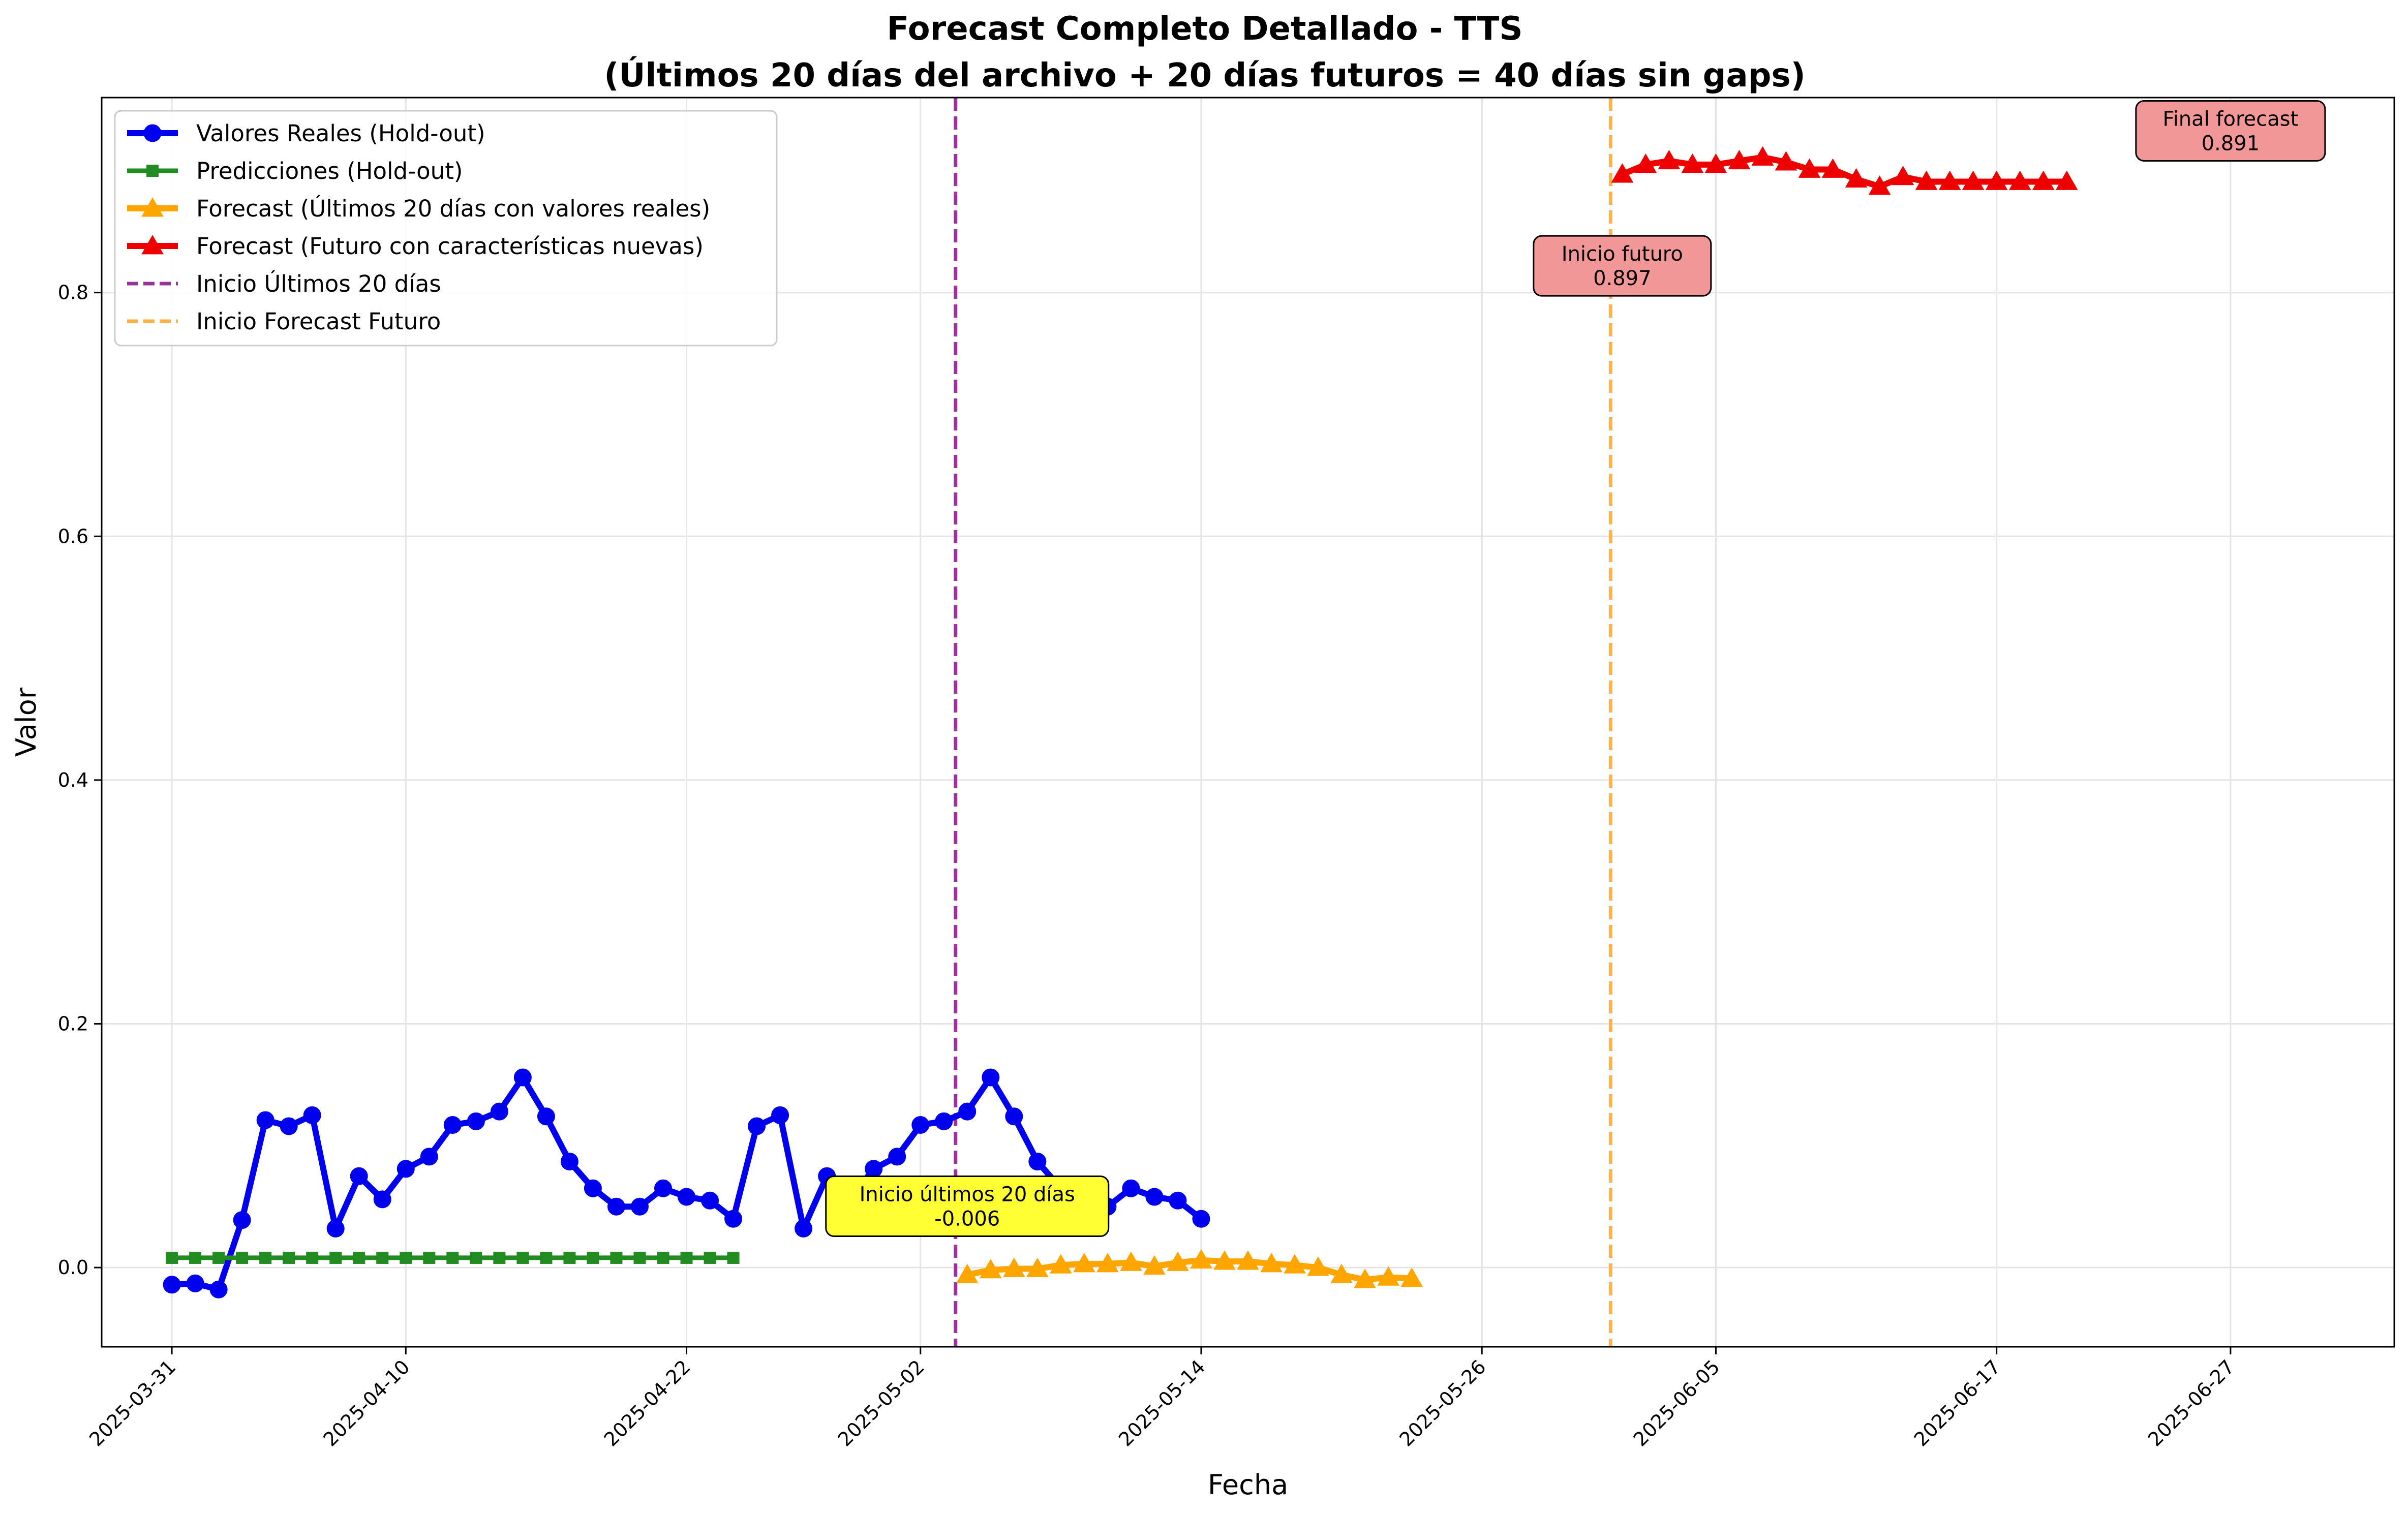 This screenshot has height=1515, width=2408. Describe the element at coordinates (318, 283) in the screenshot. I see `legend-entry: Inicio Últimos 20 días` at that location.